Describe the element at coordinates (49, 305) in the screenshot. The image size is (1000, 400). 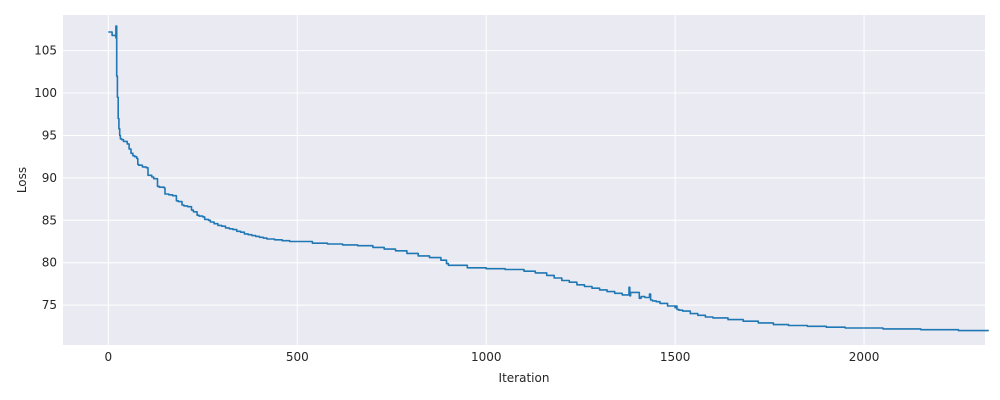
I see `y-tick-label: 75` at that location.